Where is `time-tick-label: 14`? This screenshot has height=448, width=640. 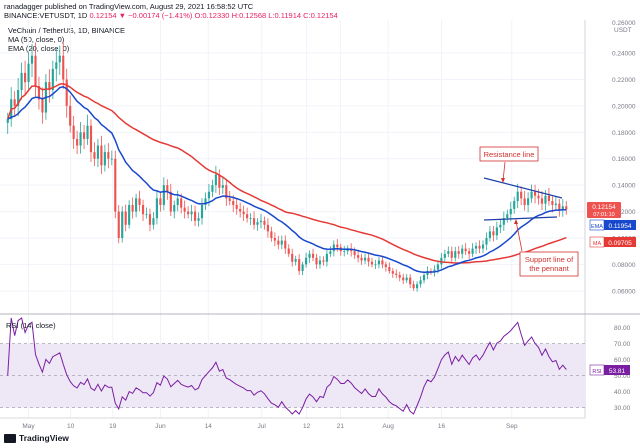 time-tick-label: 14 is located at coordinates (209, 426).